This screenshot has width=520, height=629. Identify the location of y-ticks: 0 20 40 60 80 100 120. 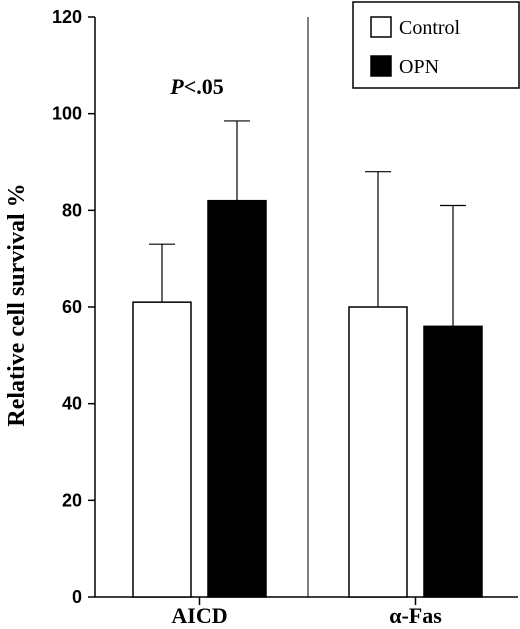
(73, 307).